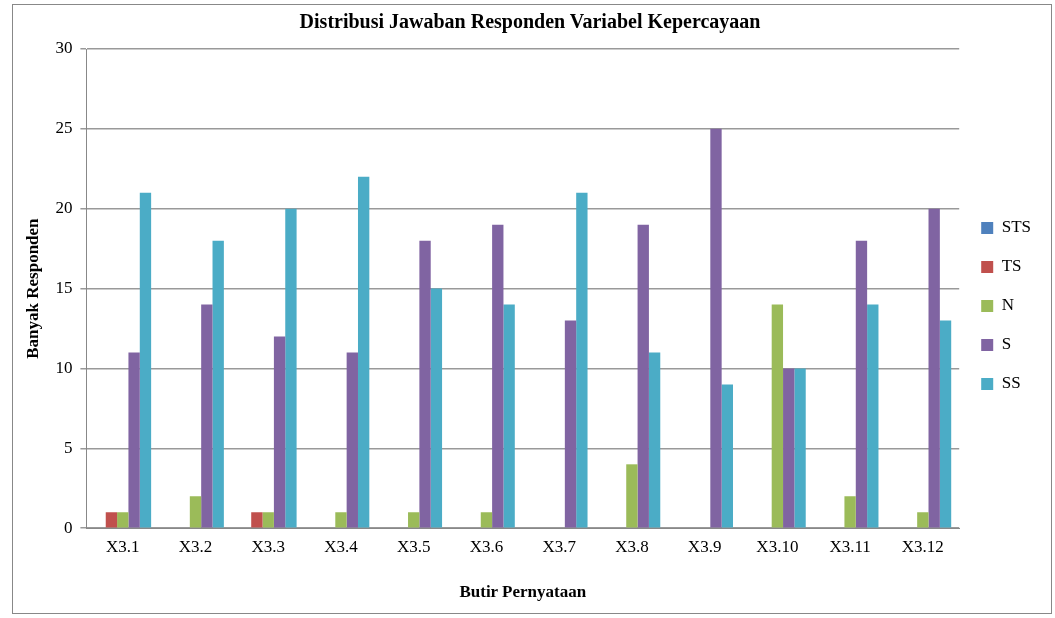 The image size is (1055, 618). I want to click on y-tick-label: 15, so click(64, 288).